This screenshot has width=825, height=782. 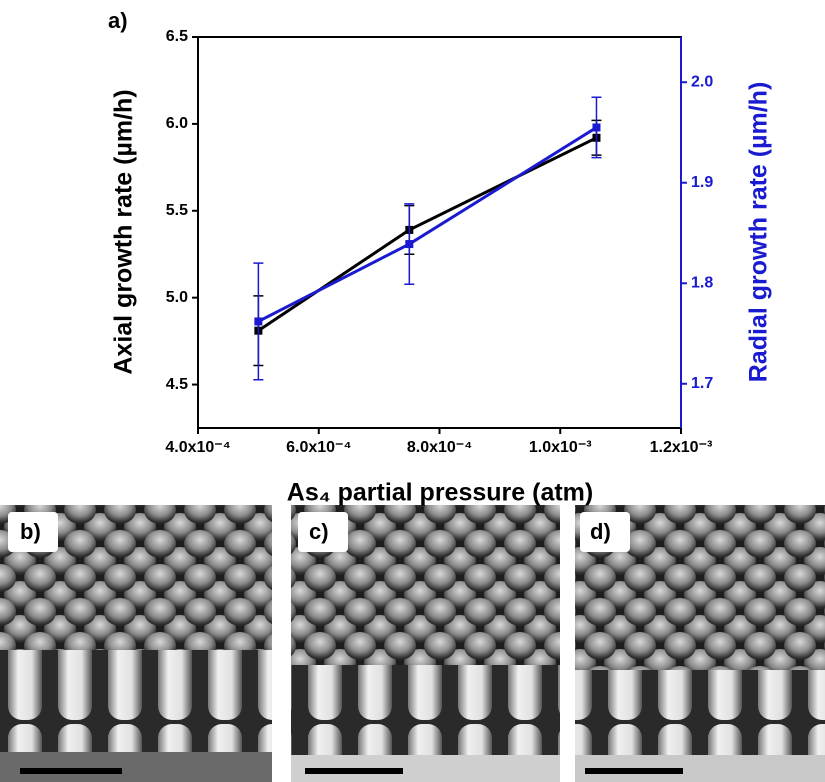 What do you see at coordinates (702, 182) in the screenshot?
I see `y2-tick-label: 1.9` at bounding box center [702, 182].